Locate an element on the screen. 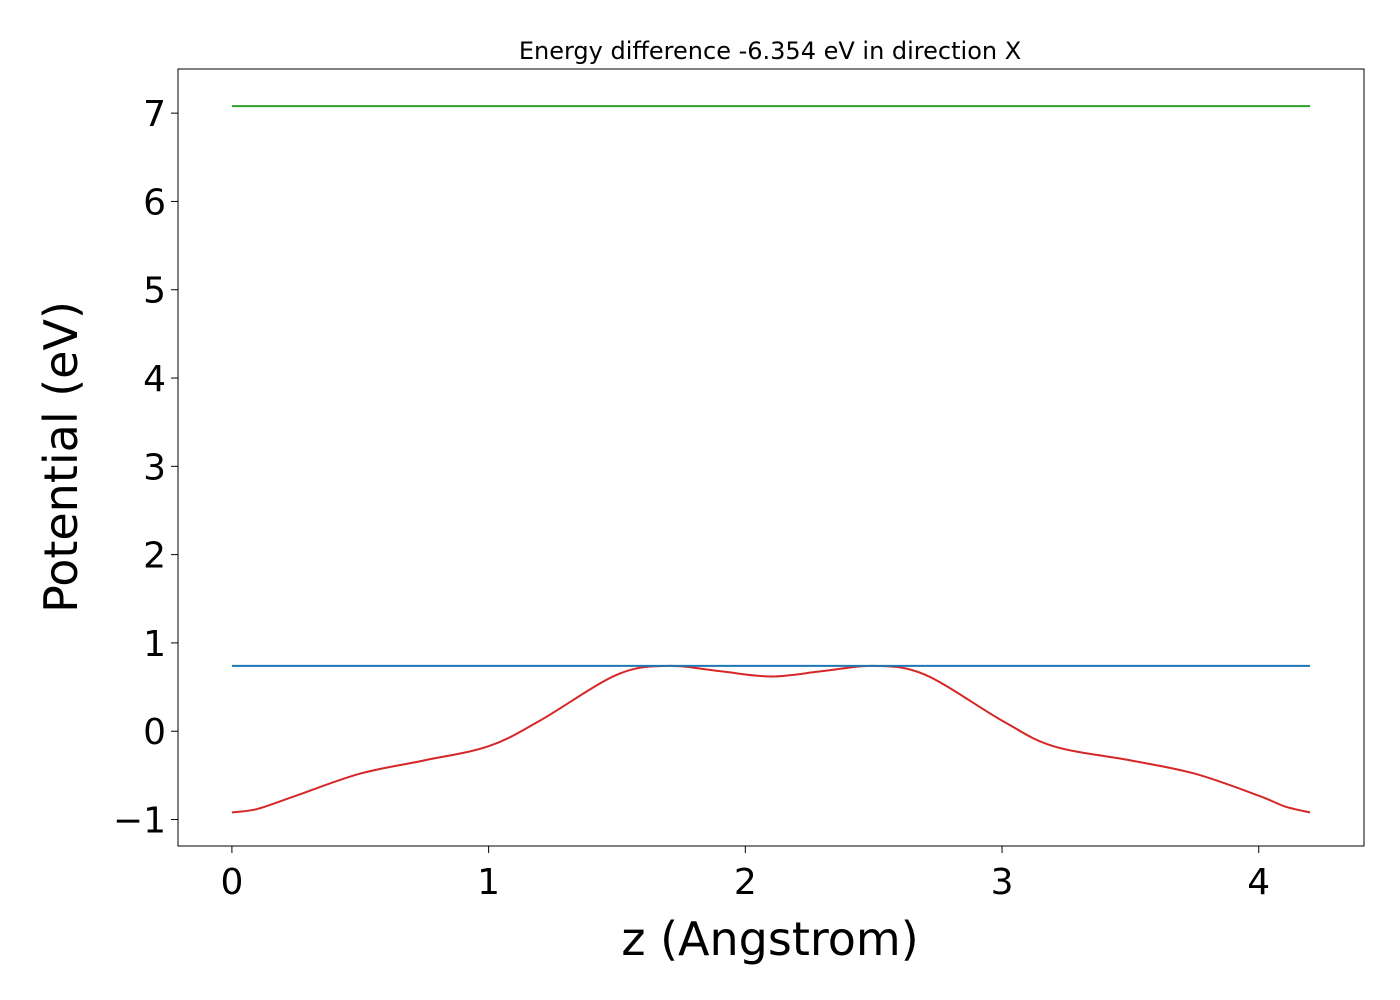 This screenshot has width=1400, height=1000. y-tick-label: −1 is located at coordinates (139, 821).